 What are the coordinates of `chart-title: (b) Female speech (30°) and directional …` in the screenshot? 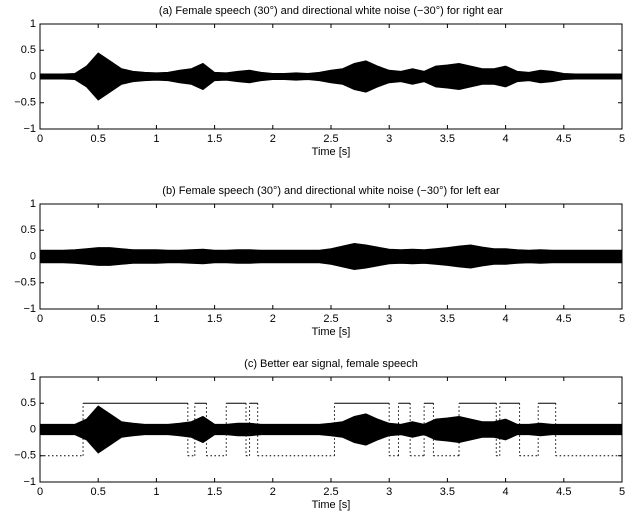 It's located at (331, 191).